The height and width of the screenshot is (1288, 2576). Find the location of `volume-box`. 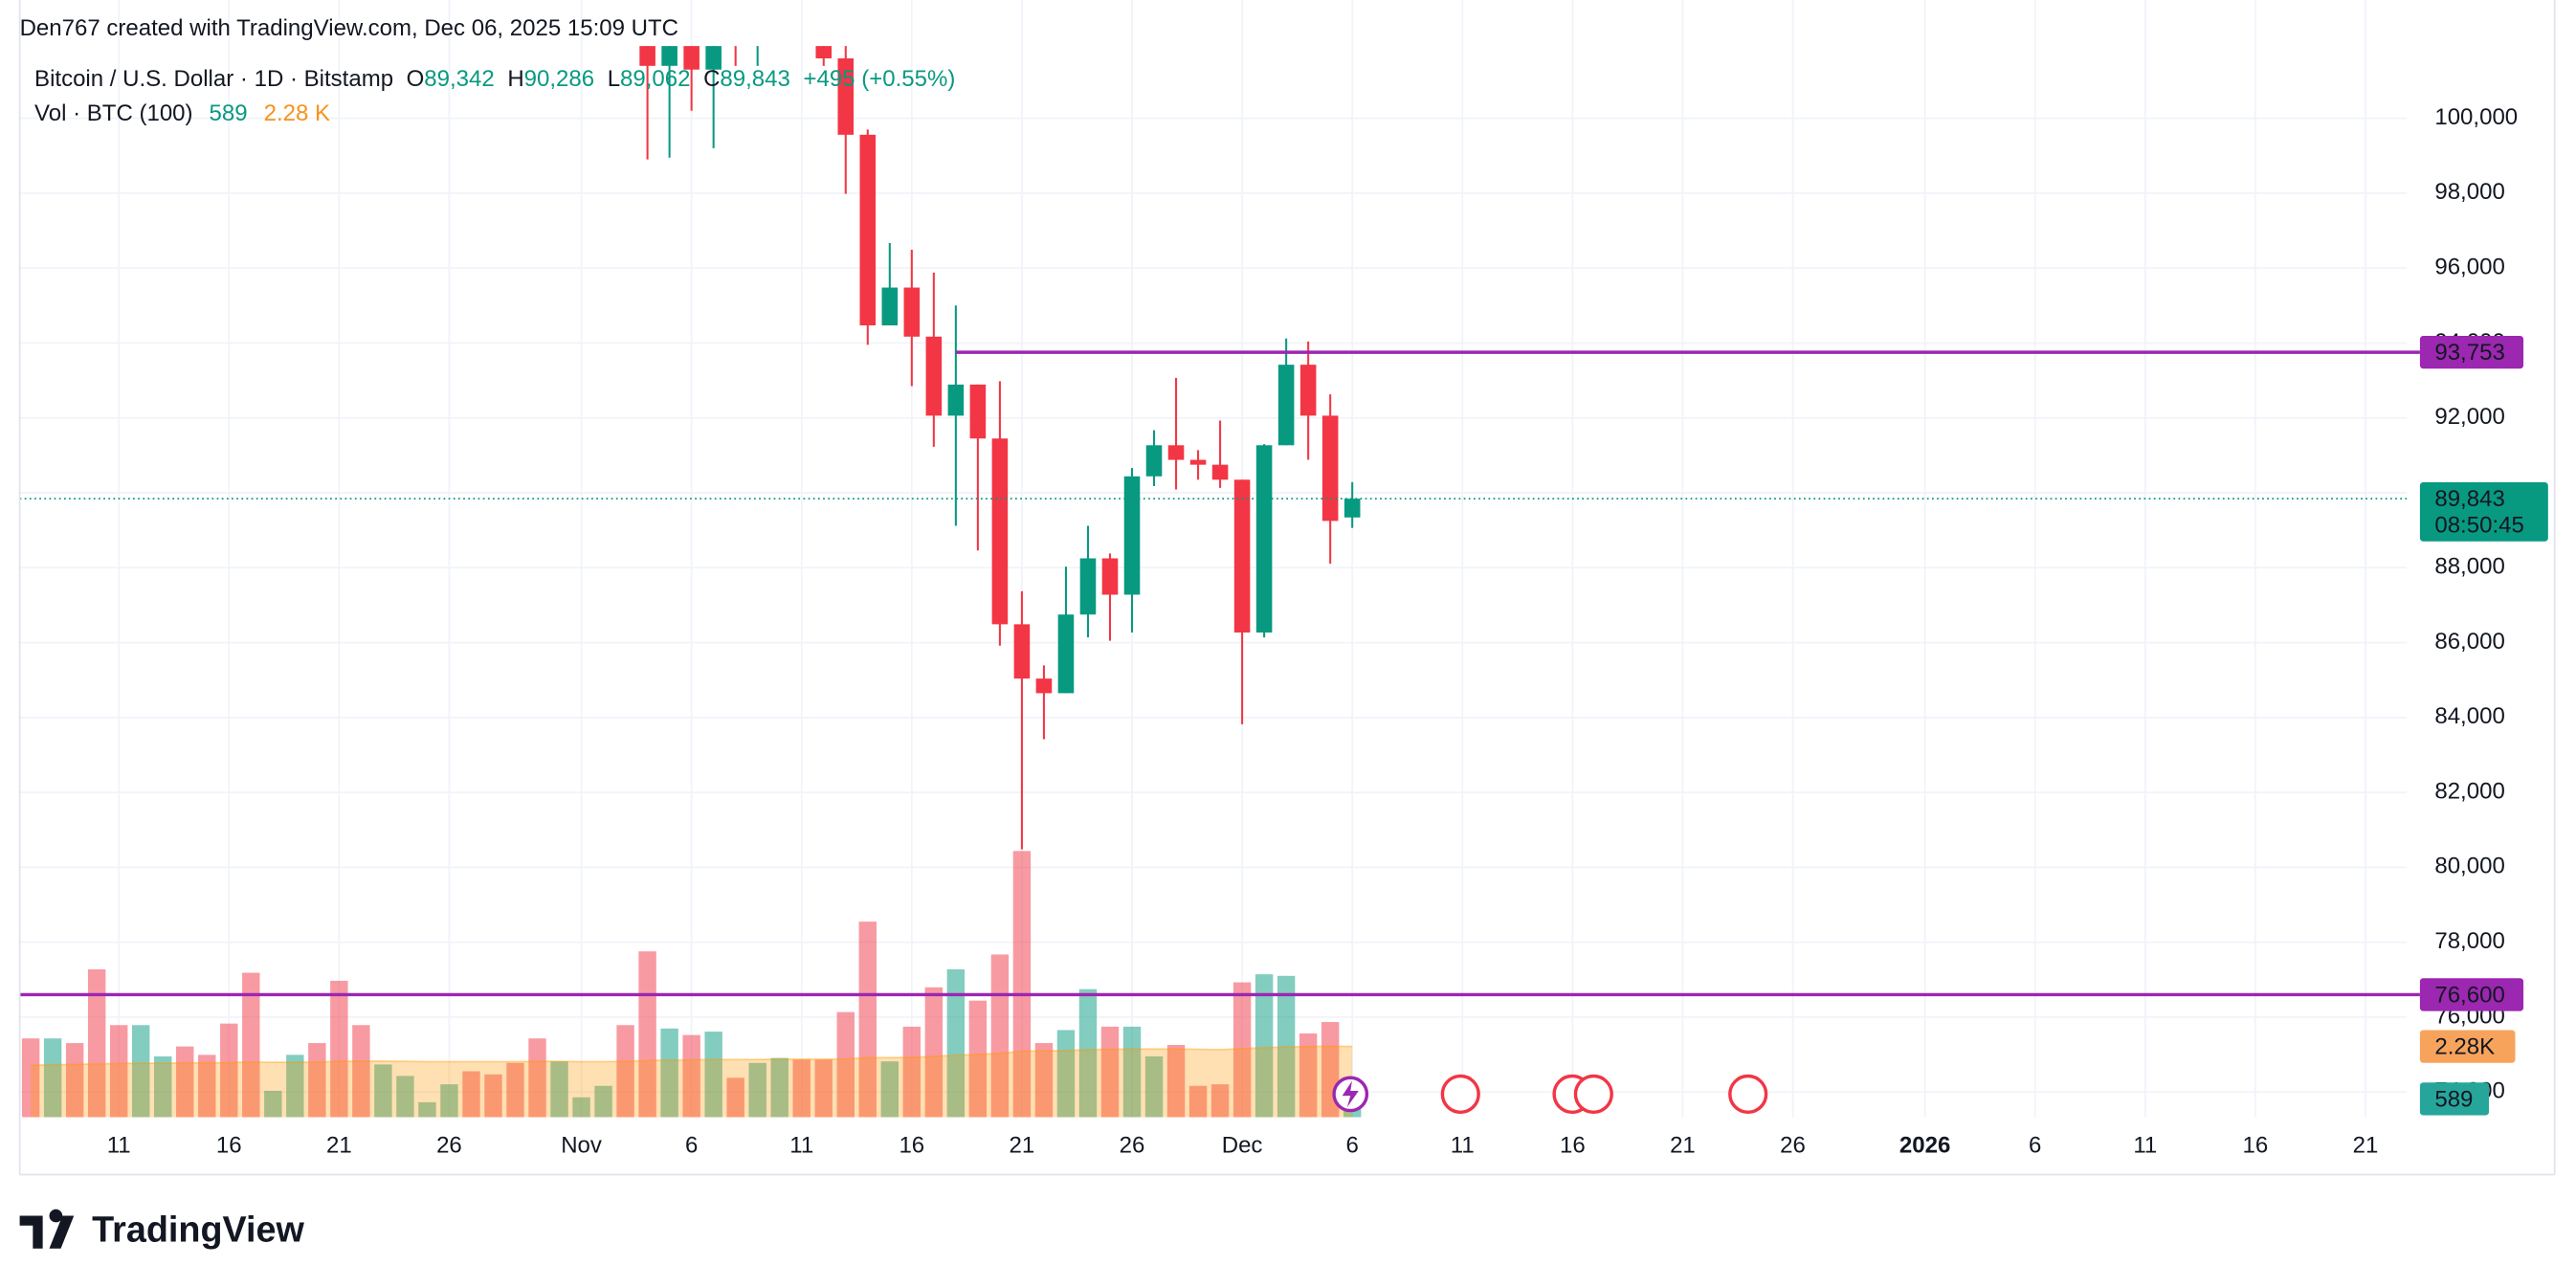

volume-box is located at coordinates (2454, 1099).